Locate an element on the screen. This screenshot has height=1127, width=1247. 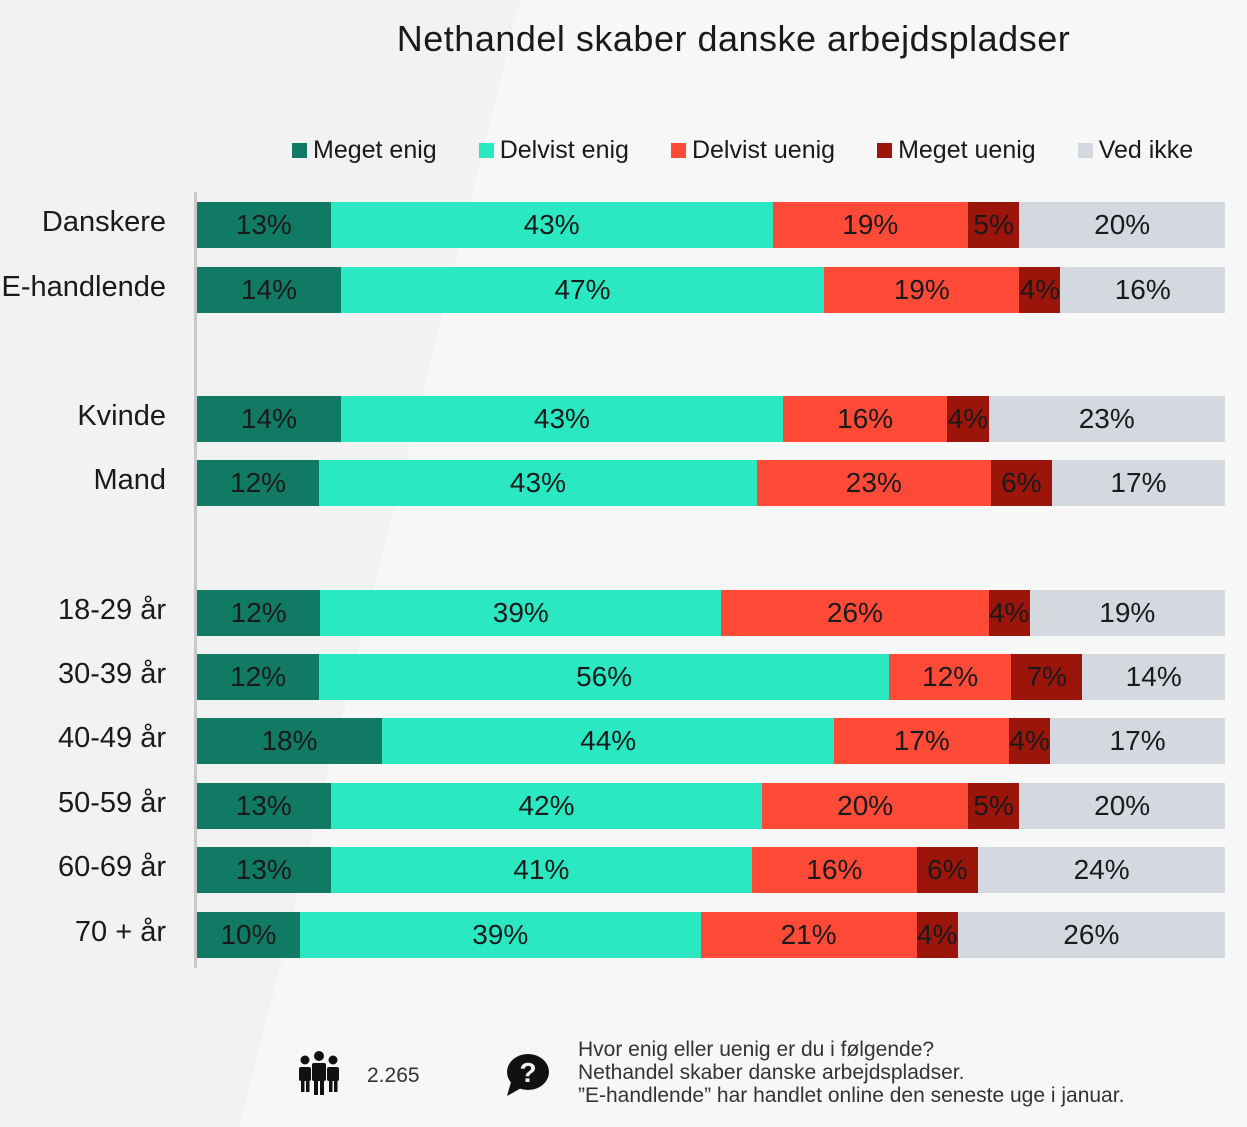
category-label: 60-69 år is located at coordinates (111, 867).